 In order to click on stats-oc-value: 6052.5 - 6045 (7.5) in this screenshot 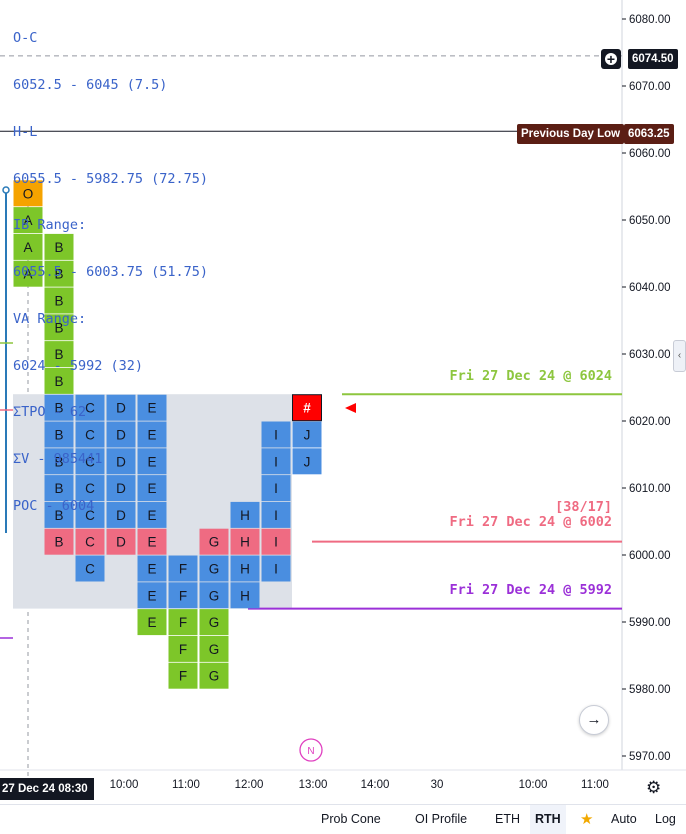, I will do `click(90, 84)`.